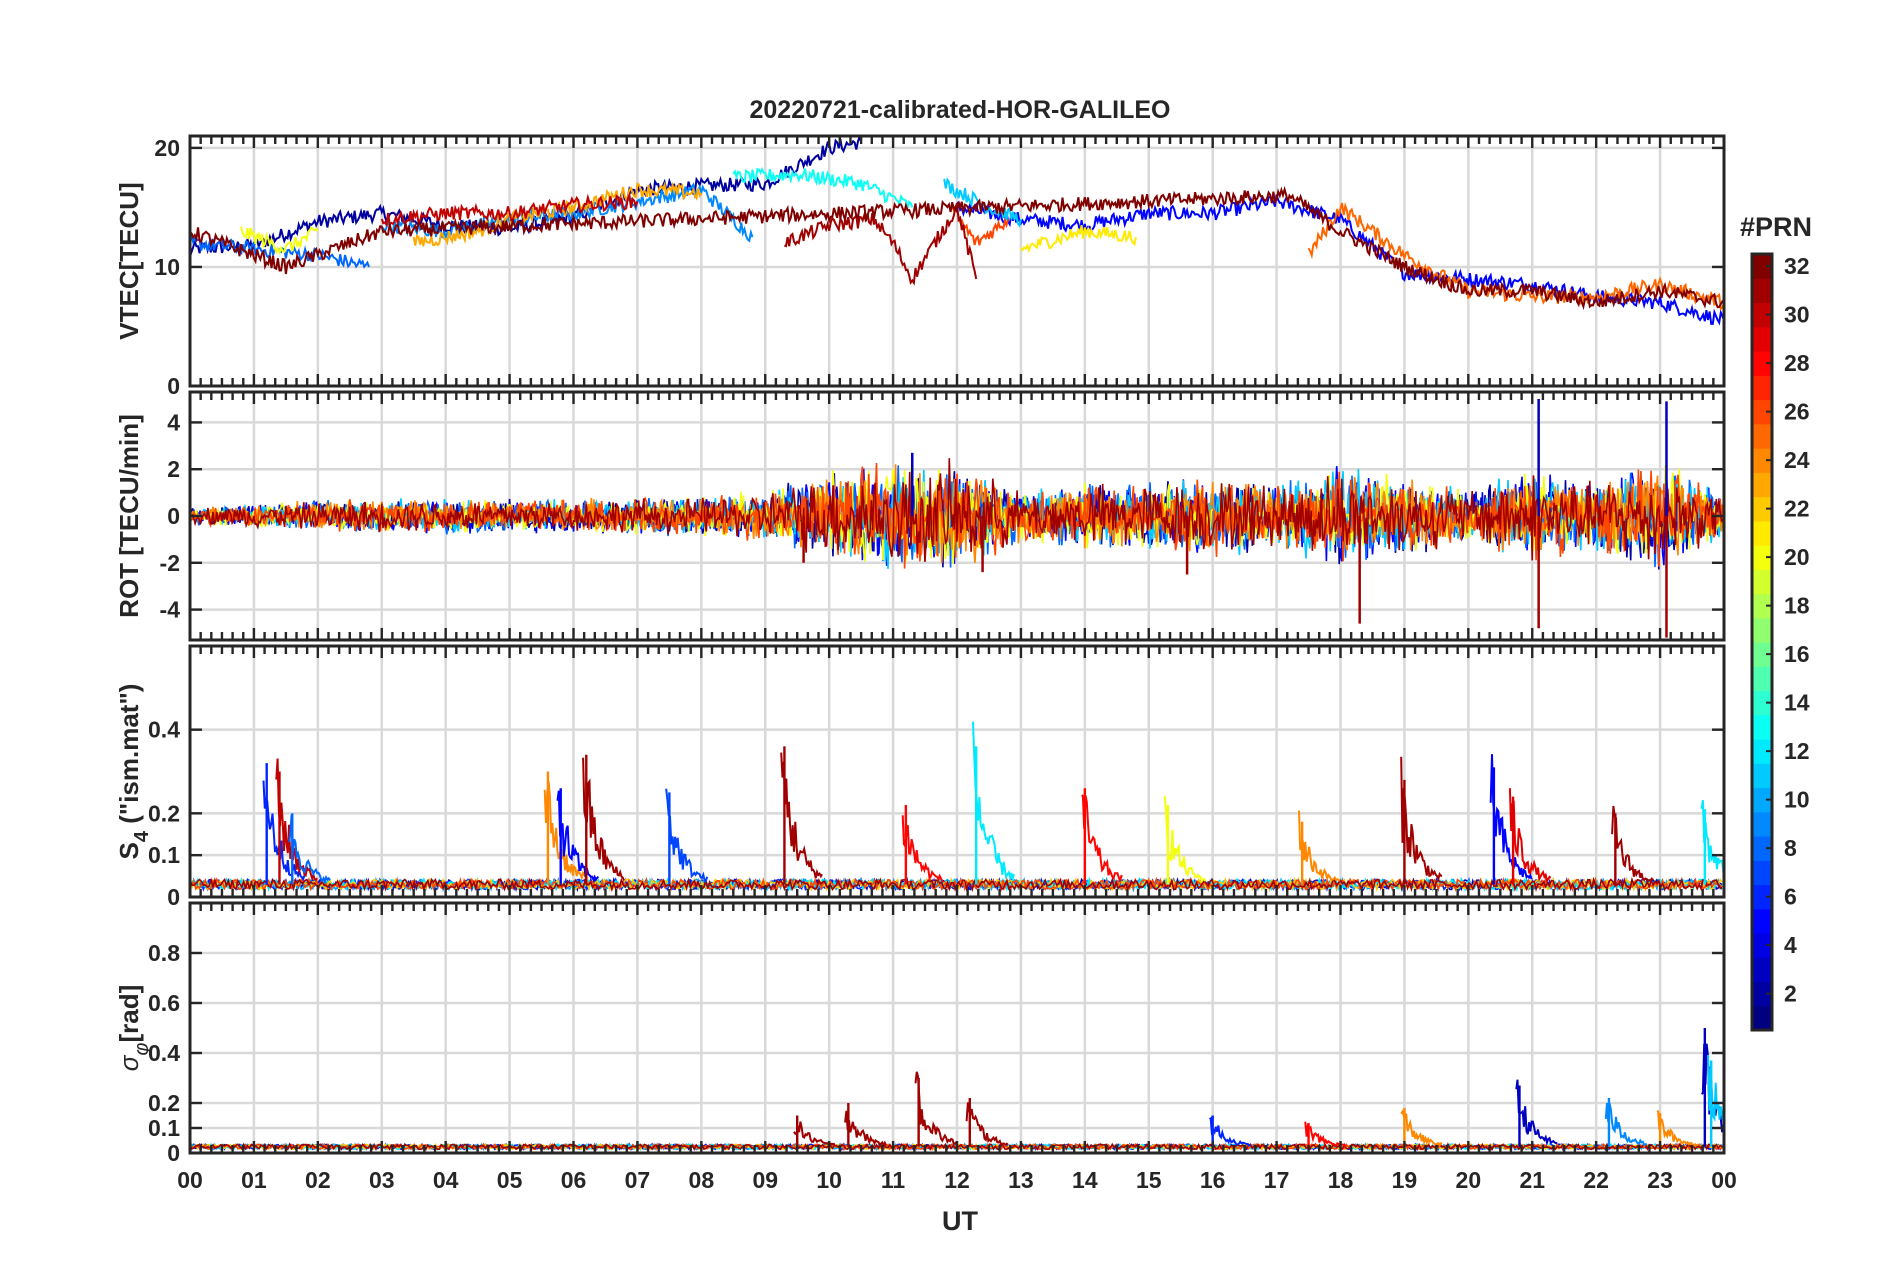 This screenshot has width=1902, height=1272. I want to click on y-tick-label: 20, so click(167, 148).